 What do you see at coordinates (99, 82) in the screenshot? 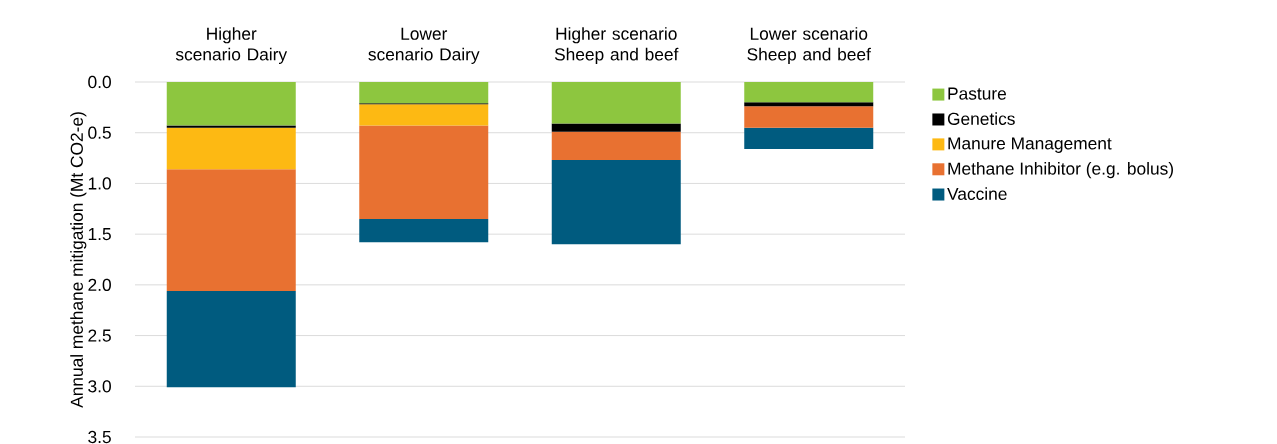
I see `y-tick-label: 0.0` at bounding box center [99, 82].